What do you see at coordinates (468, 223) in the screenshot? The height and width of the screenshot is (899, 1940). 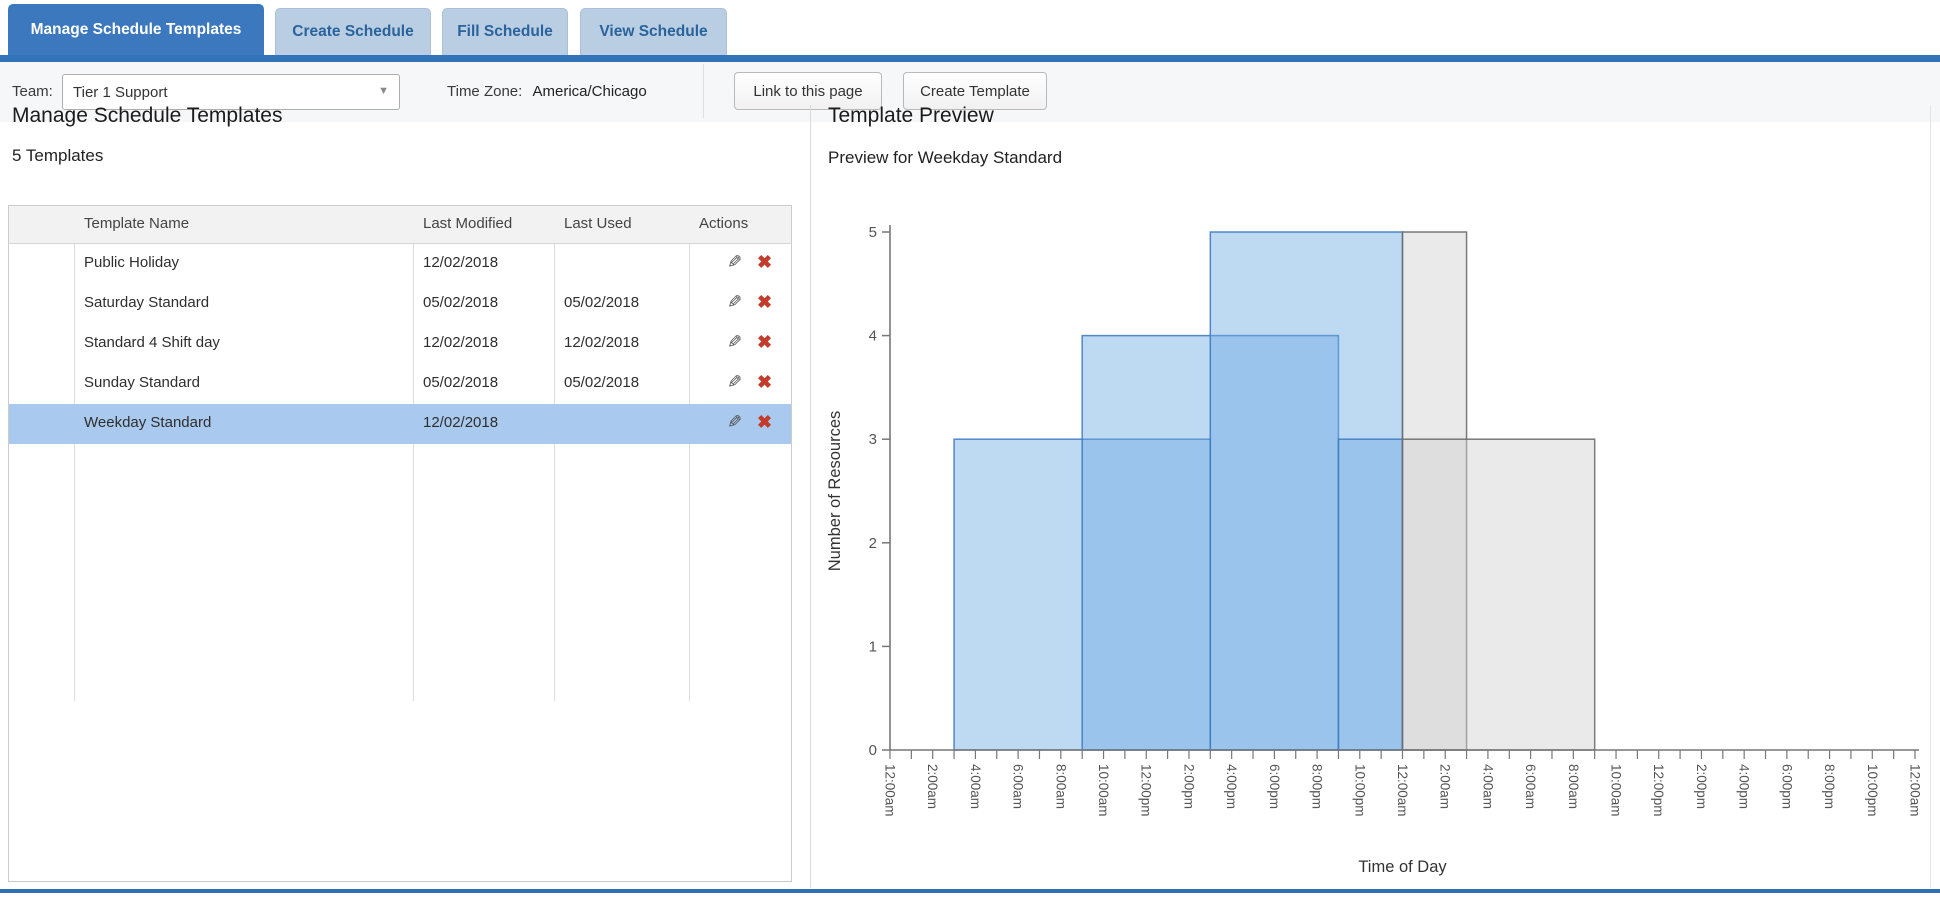 I see `column-header-last-modified: Last Modified` at bounding box center [468, 223].